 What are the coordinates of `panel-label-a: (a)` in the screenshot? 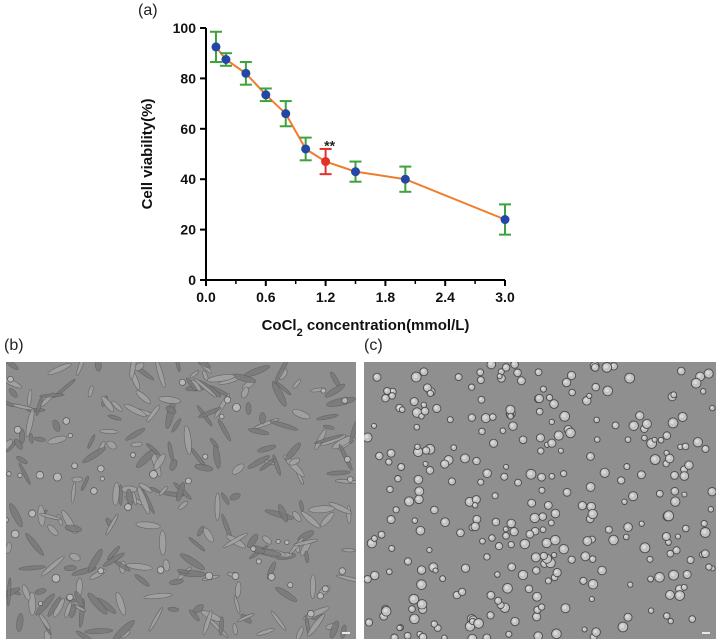 It's located at (148, 10).